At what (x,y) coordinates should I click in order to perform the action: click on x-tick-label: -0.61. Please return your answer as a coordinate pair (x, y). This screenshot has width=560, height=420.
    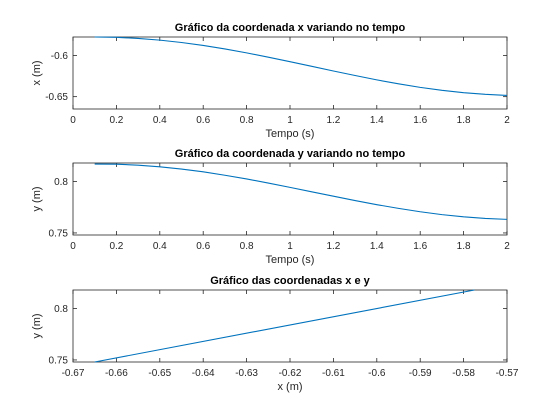
    Looking at the image, I should click on (333, 373).